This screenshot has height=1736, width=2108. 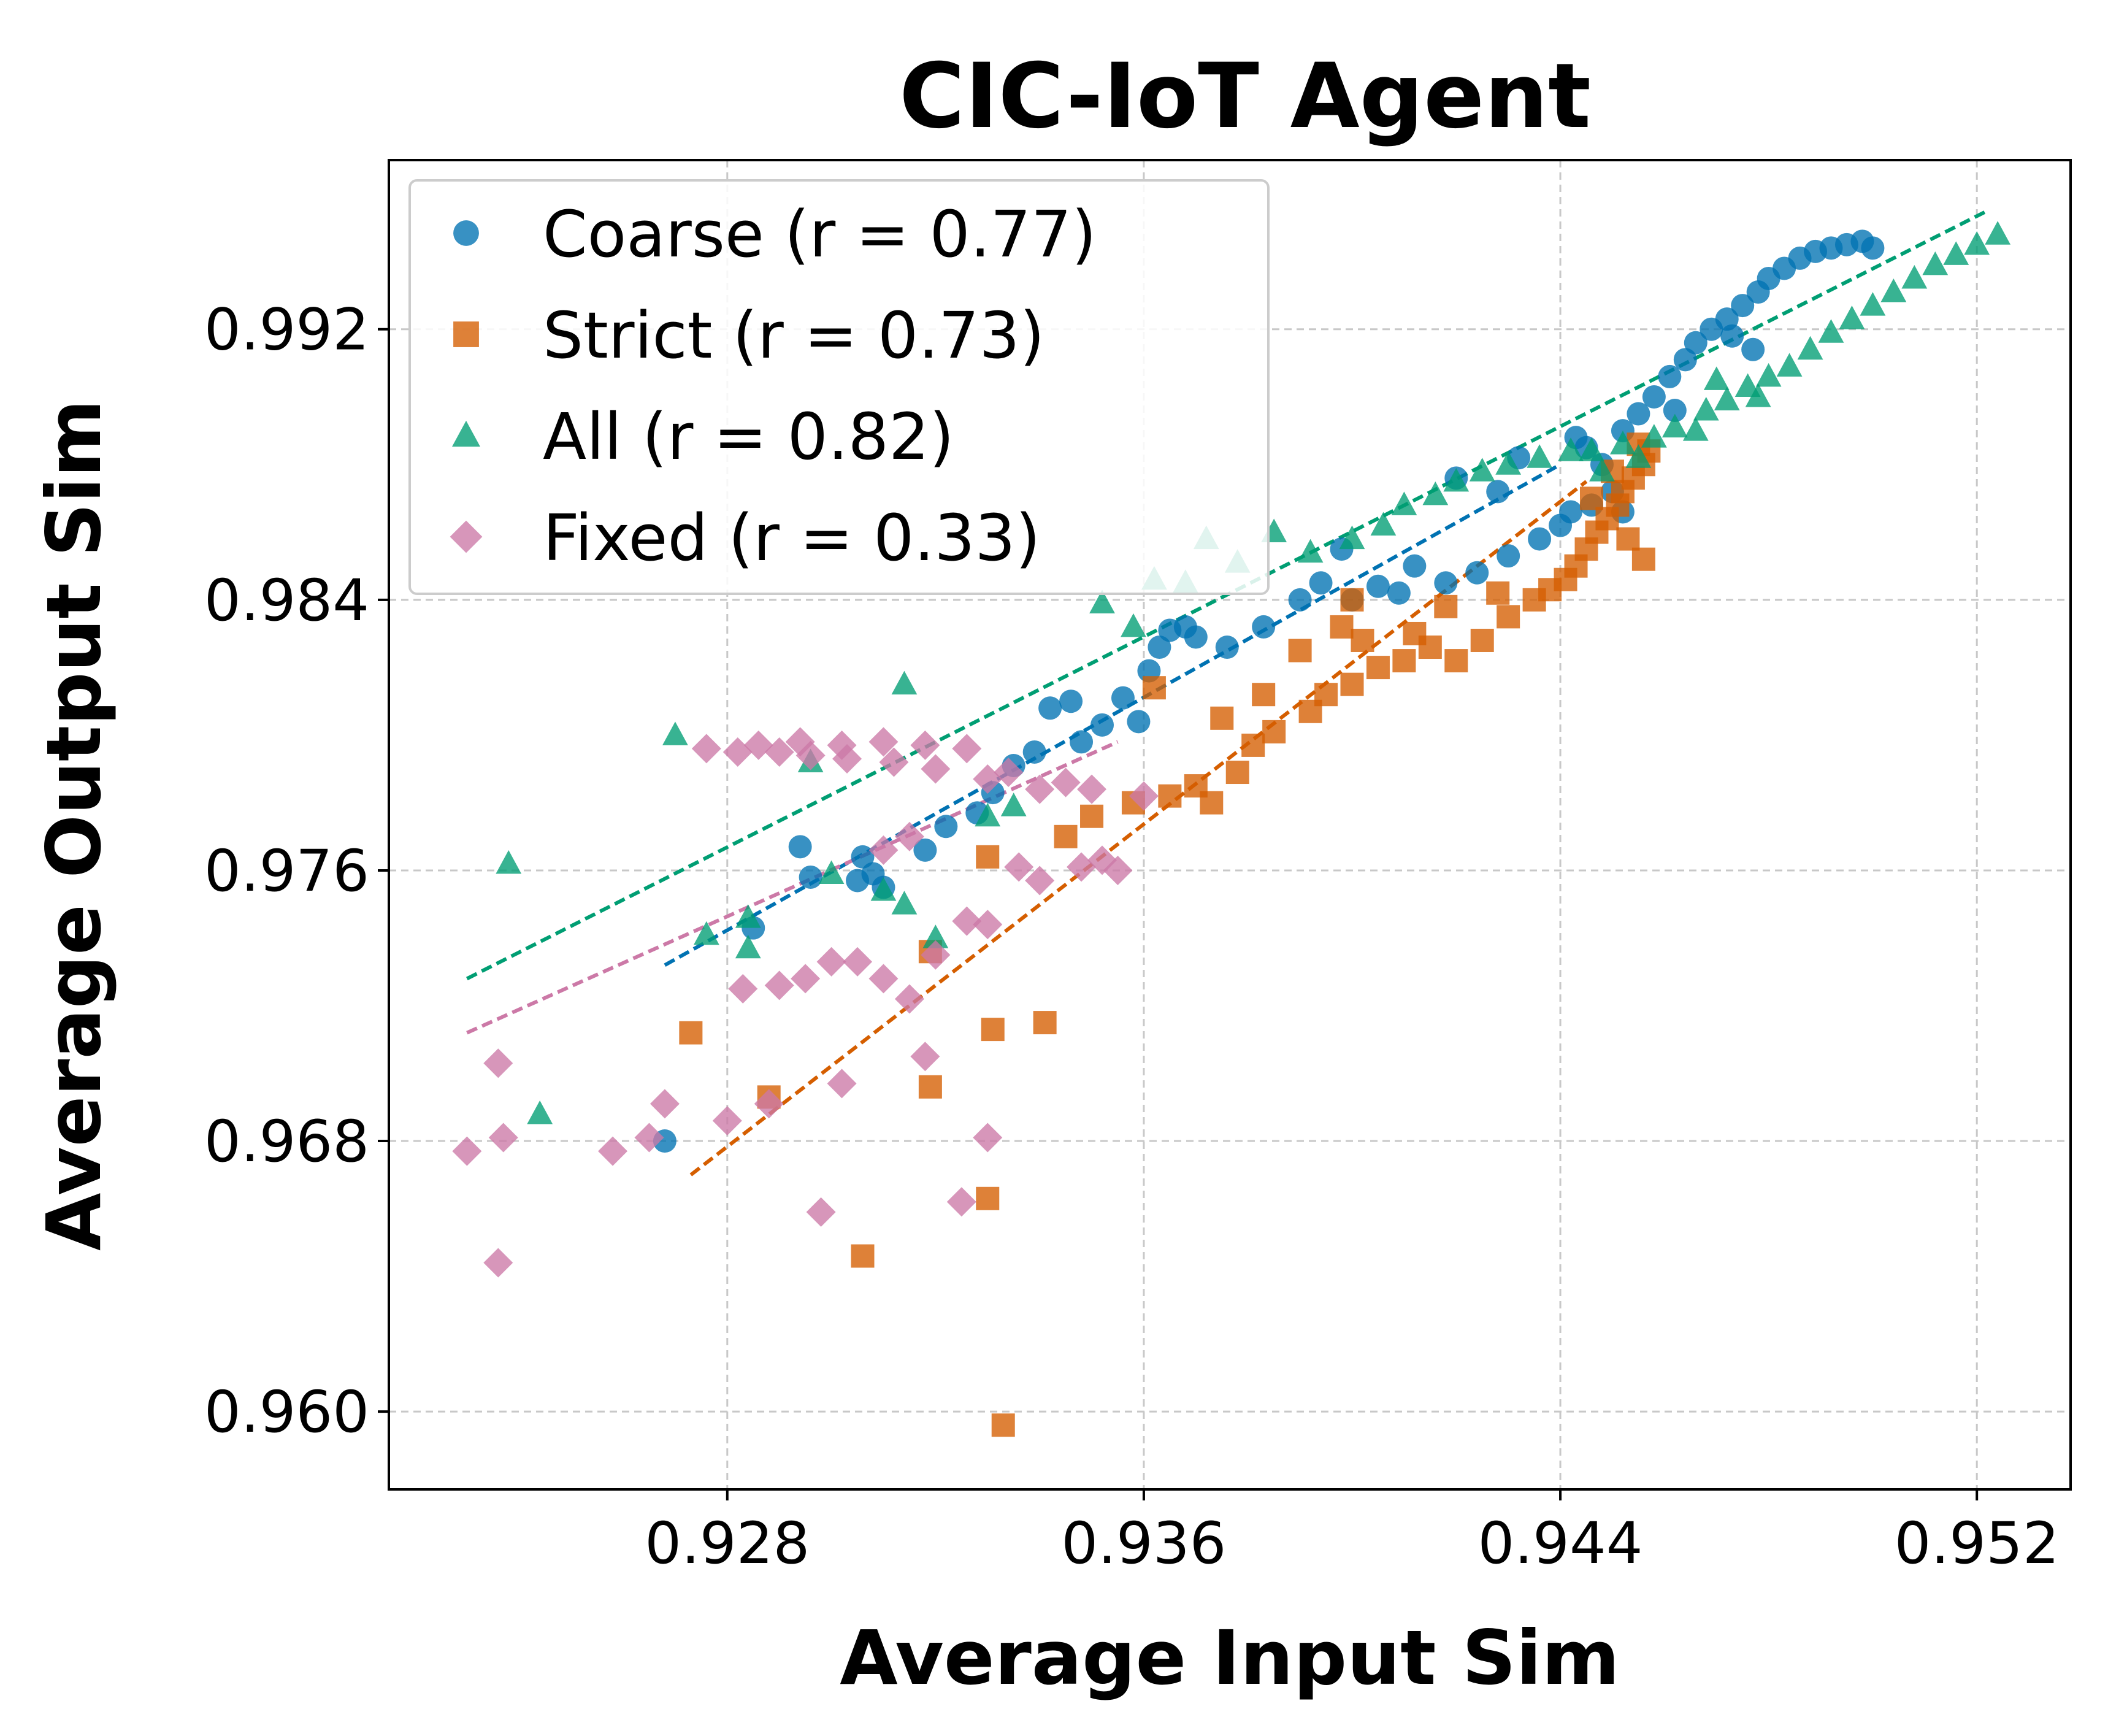 I want to click on series-diamond, so click(x=805, y=1002).